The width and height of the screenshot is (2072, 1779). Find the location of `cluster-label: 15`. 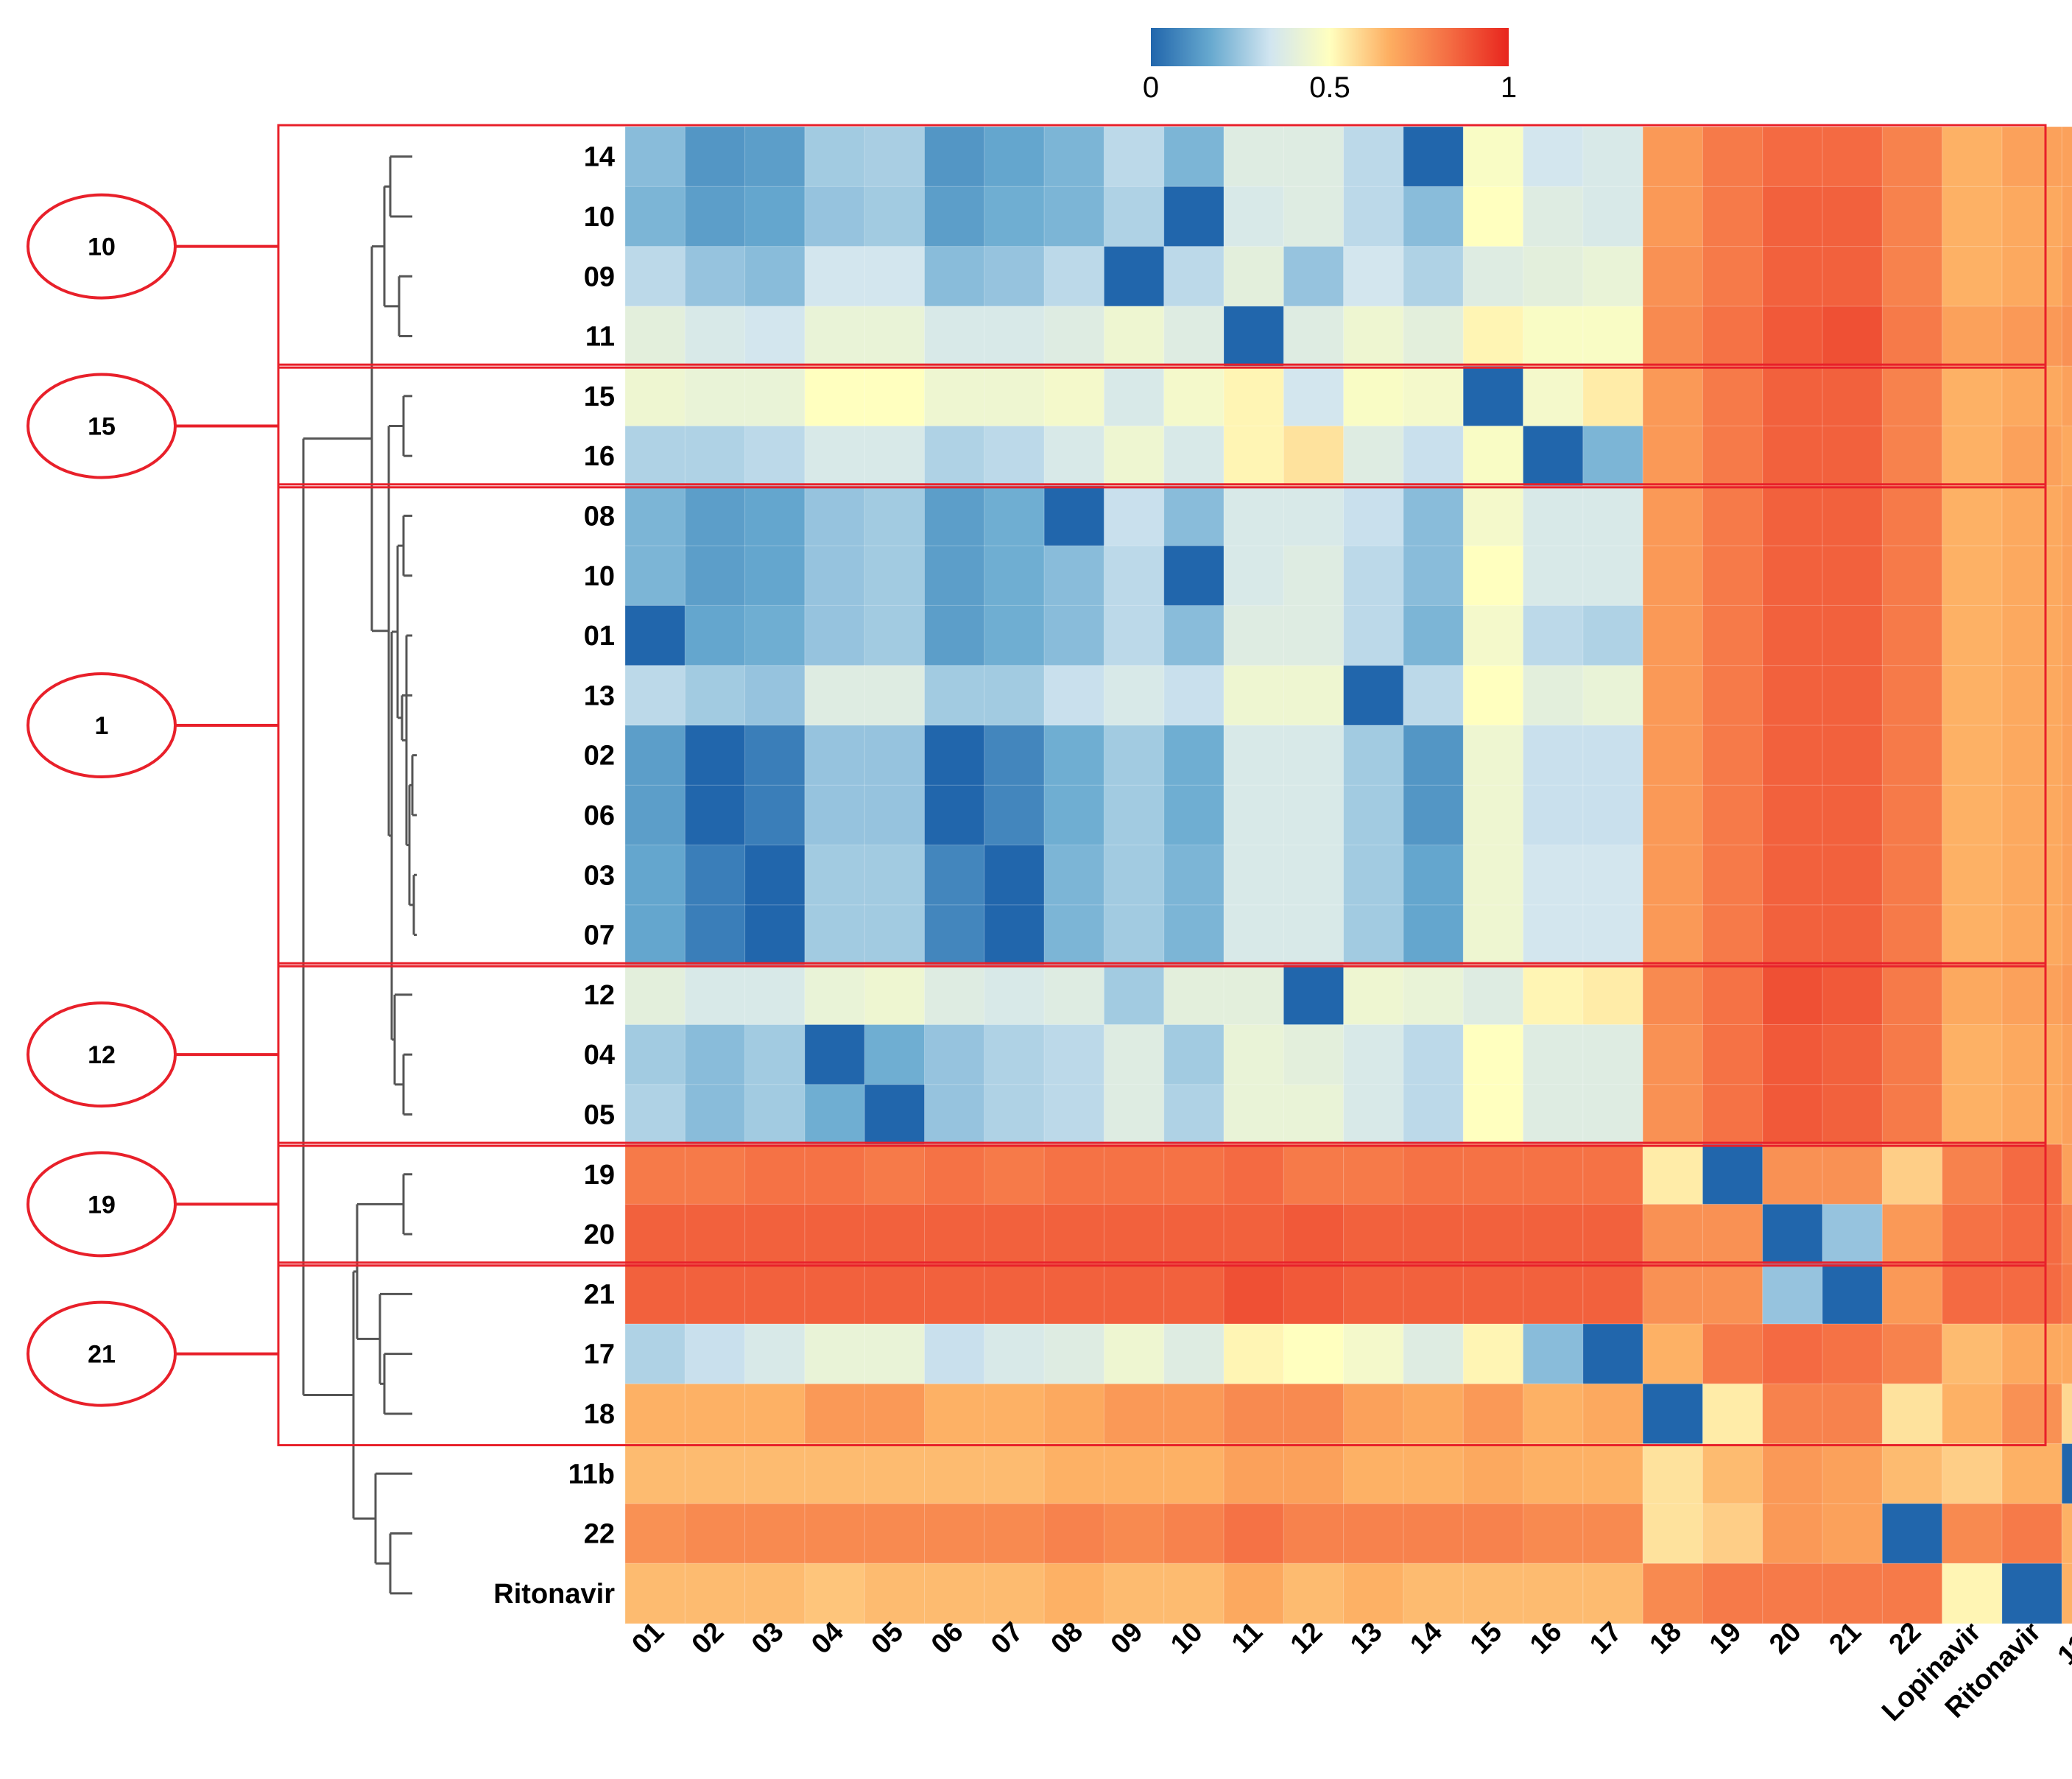

cluster-label: 15 is located at coordinates (102, 427).